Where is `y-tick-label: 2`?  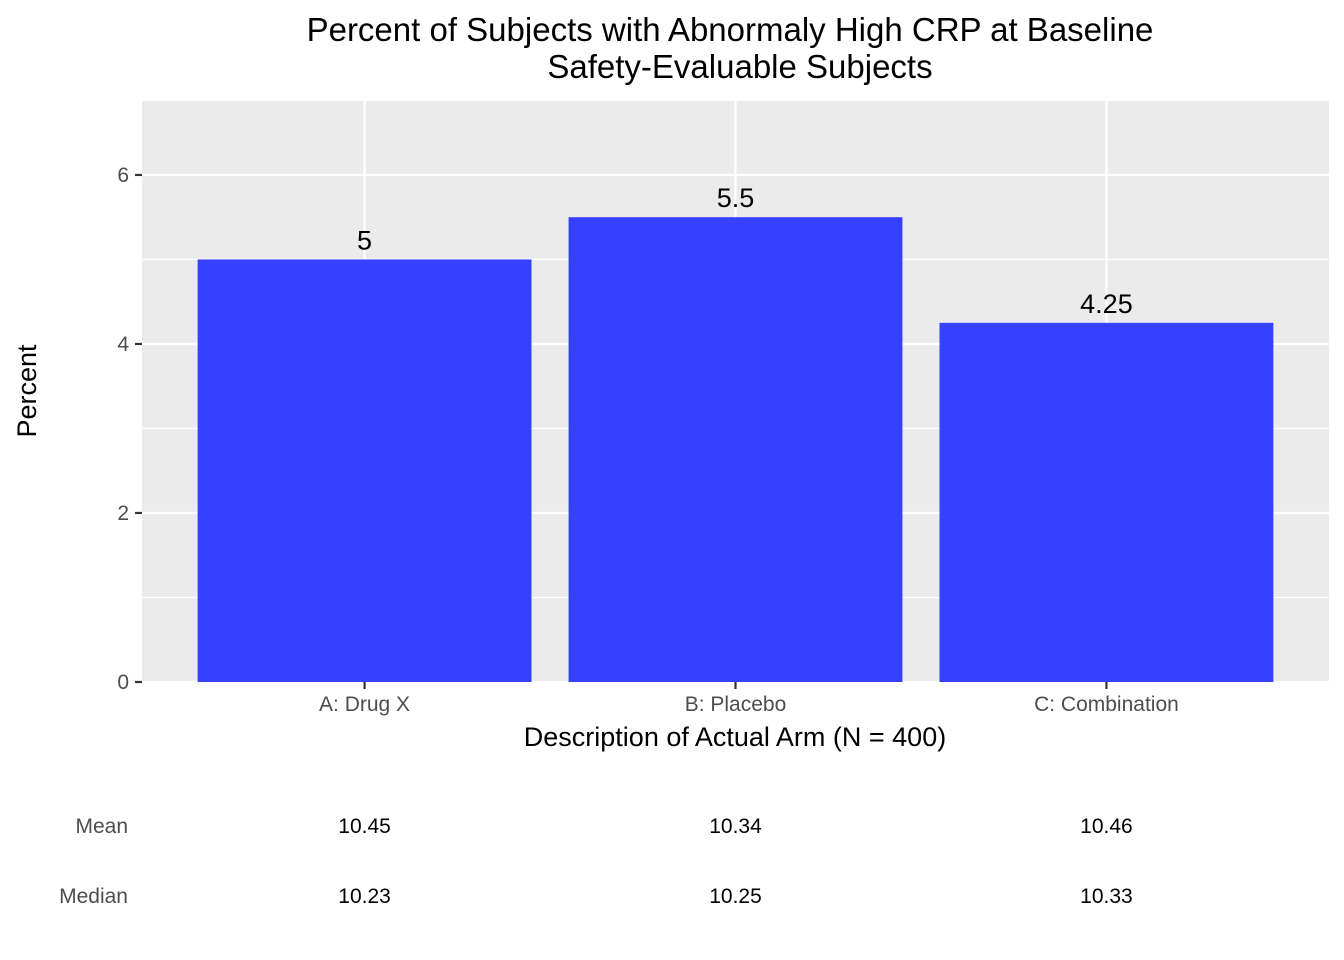 y-tick-label: 2 is located at coordinates (123, 513).